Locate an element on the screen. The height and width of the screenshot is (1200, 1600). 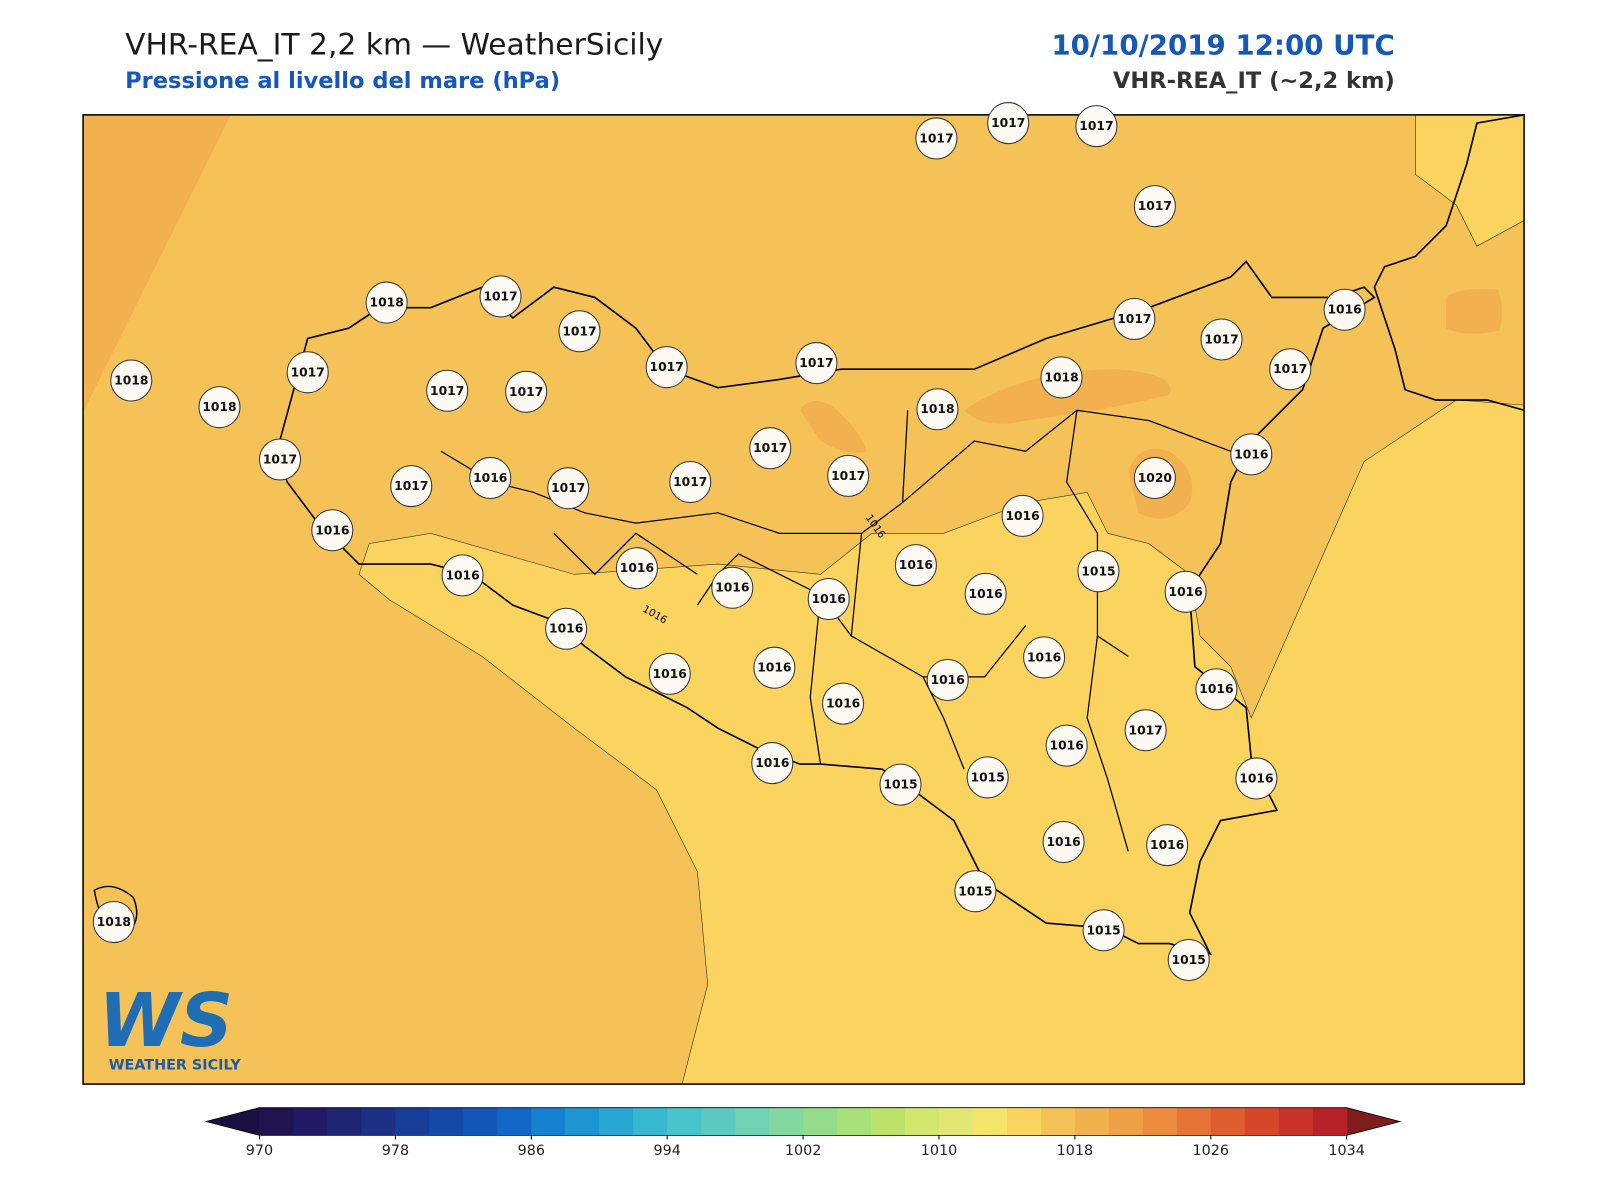
colorbar-tick-label: 1018 is located at coordinates (1075, 1151).